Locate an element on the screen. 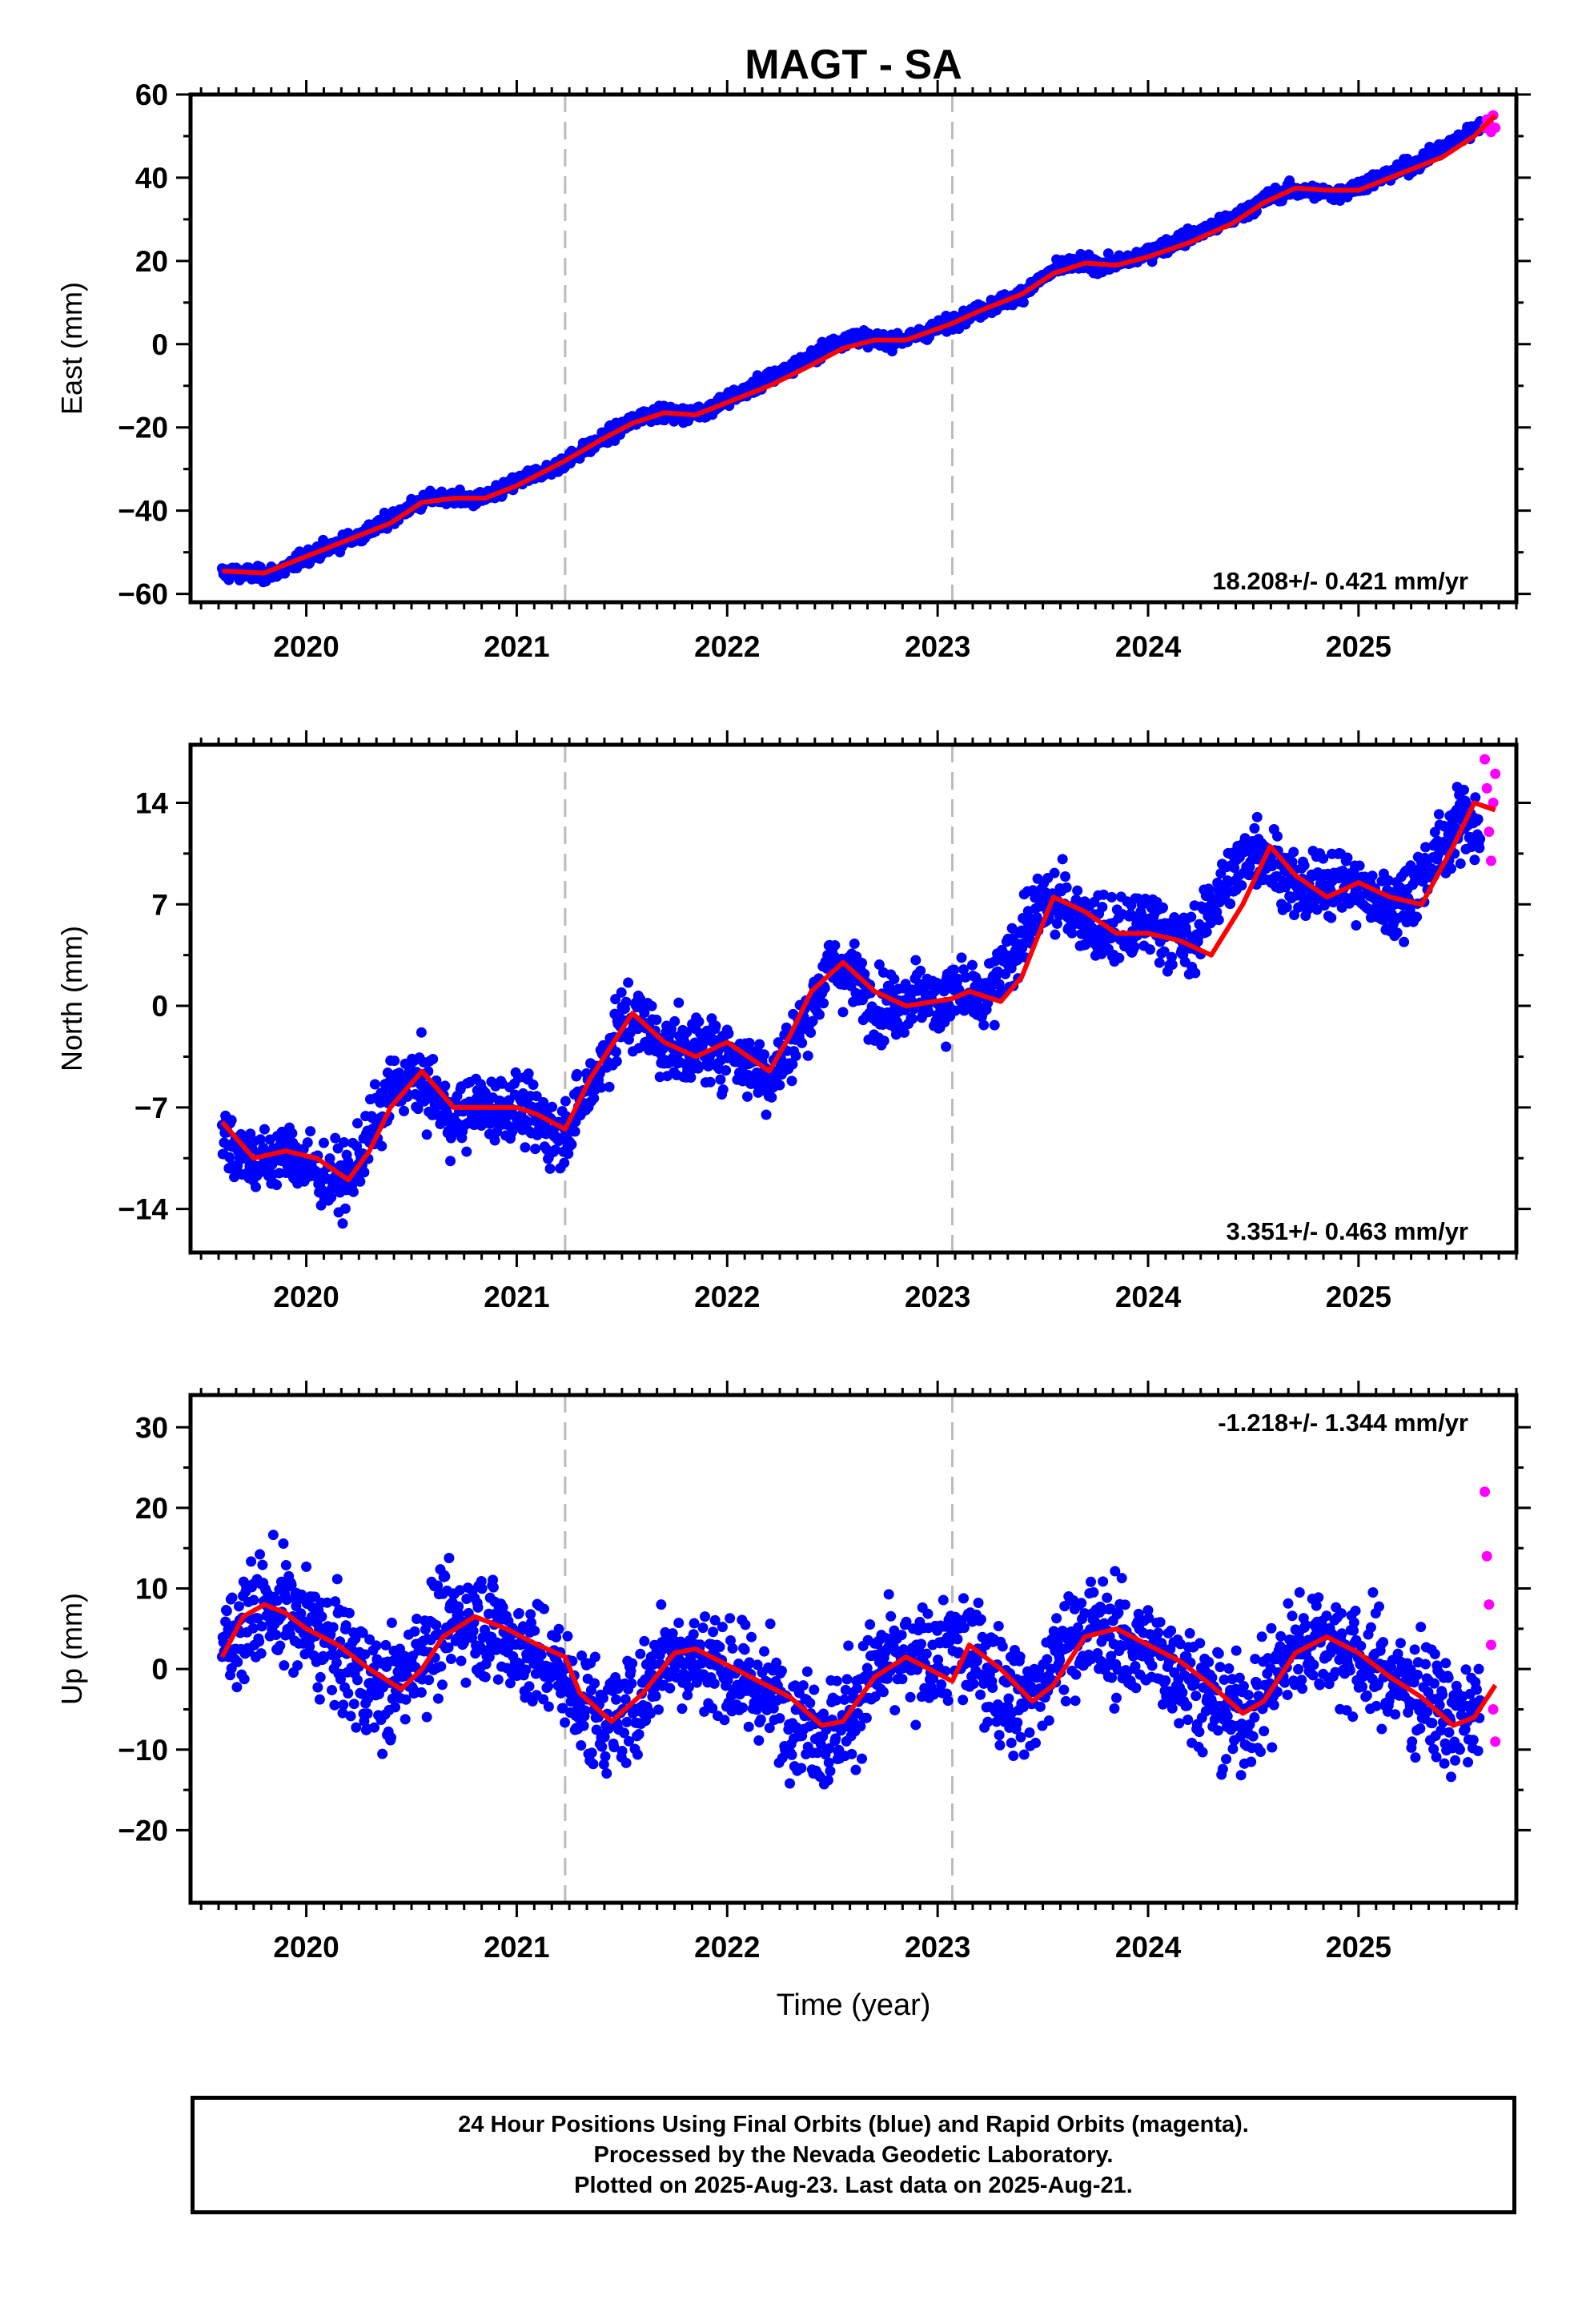 This screenshot has width=1582, height=2324. y-tick-label: 60 is located at coordinates (151, 94).